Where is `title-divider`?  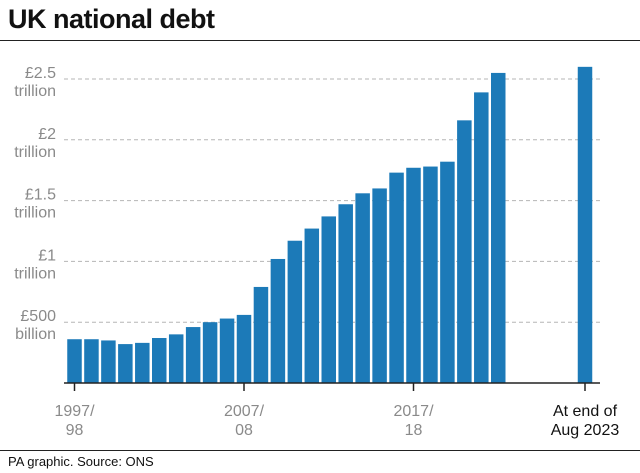
title-divider is located at coordinates (320, 40).